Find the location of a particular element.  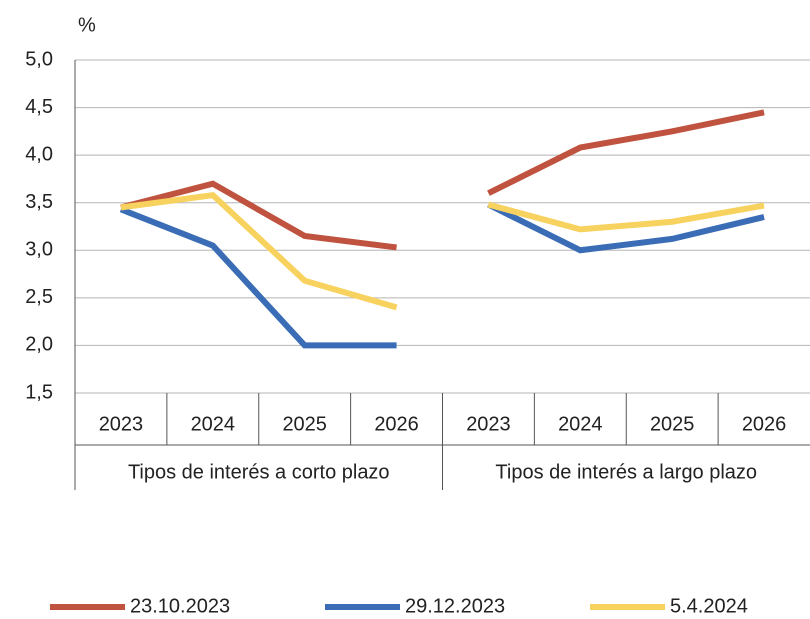

y-tick-label: 2,0 is located at coordinates (39, 345).